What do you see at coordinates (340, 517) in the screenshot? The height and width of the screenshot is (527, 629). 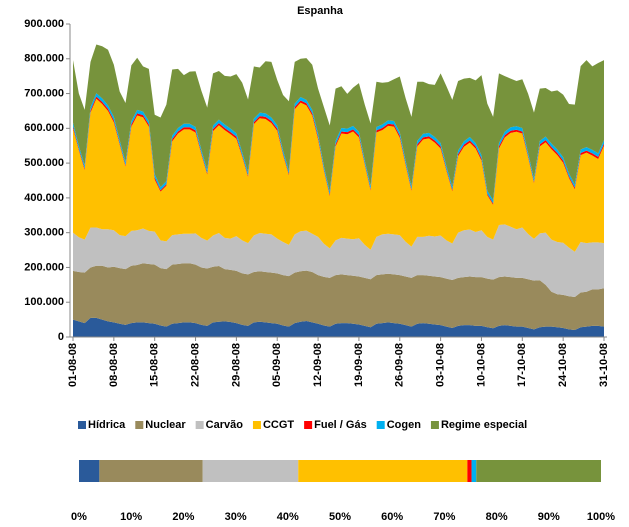 I see `x-tick-label: 50%` at bounding box center [340, 517].